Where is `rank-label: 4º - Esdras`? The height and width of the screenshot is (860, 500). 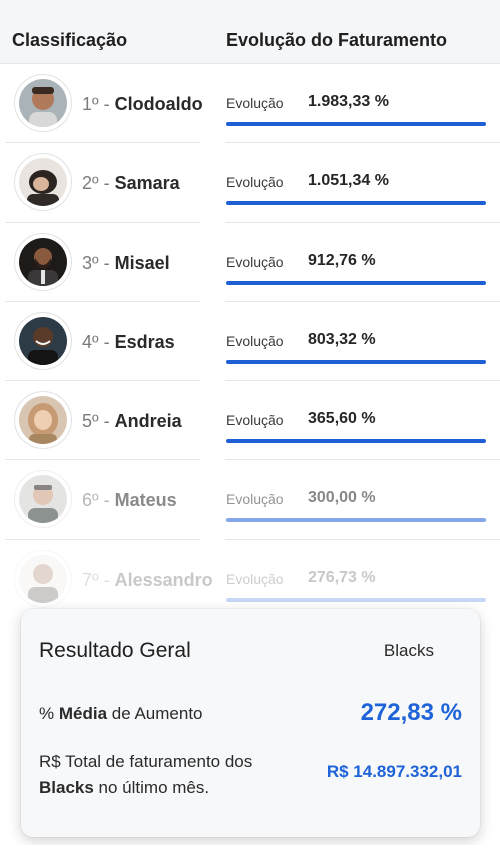 rank-label: 4º - Esdras is located at coordinates (128, 342).